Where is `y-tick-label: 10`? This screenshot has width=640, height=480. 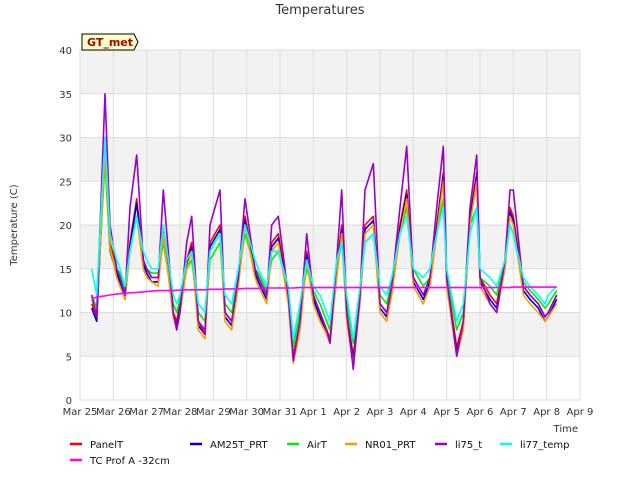 y-tick-label: 10 is located at coordinates (65, 314).